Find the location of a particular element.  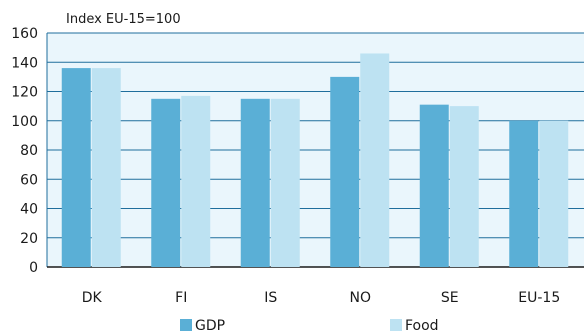

x-tick-label: IS is located at coordinates (270, 298).